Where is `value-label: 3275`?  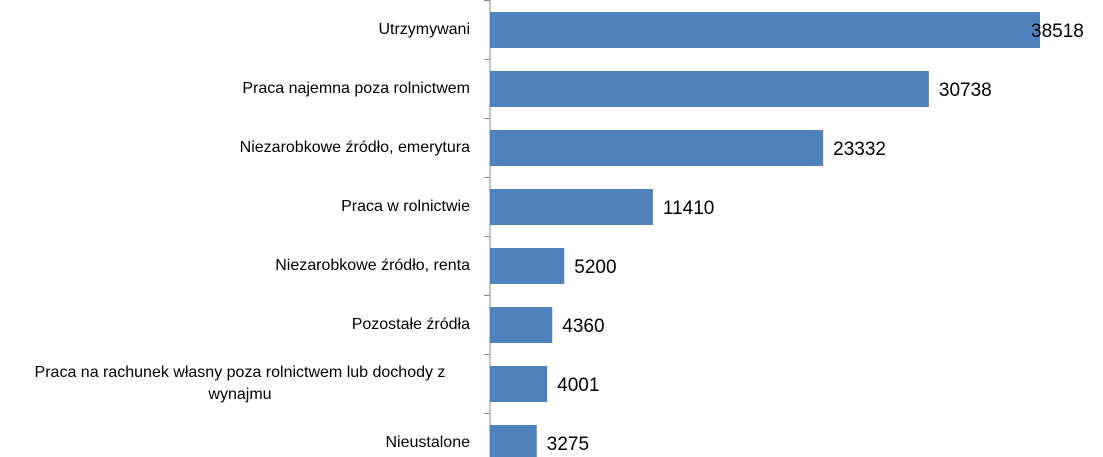
value-label: 3275 is located at coordinates (568, 444).